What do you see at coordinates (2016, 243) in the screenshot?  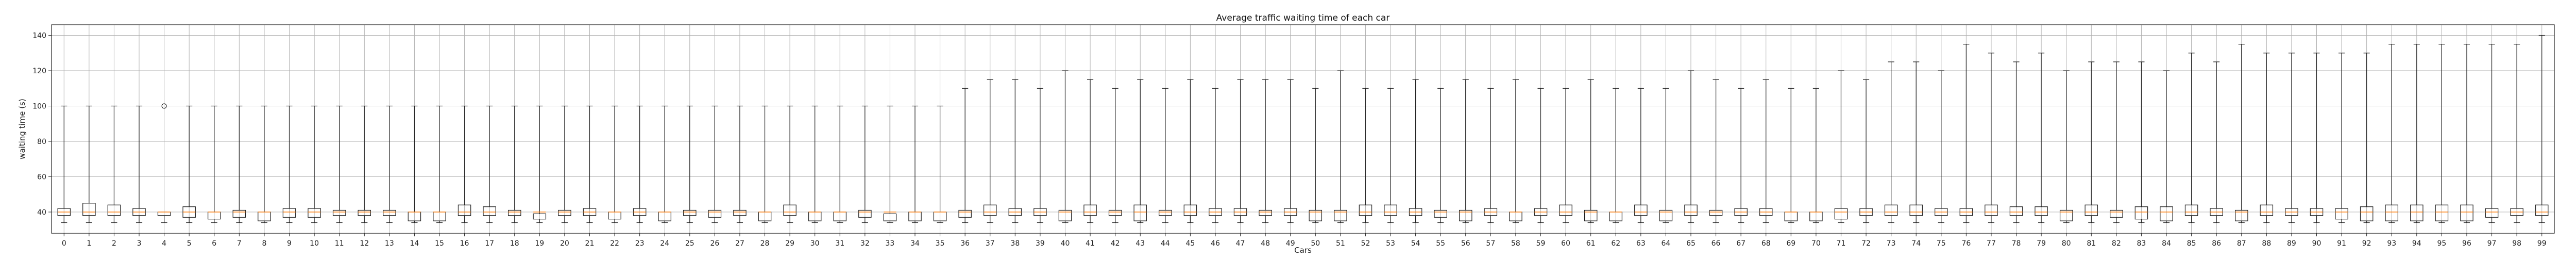 I see `x-tick-label: 78` at bounding box center [2016, 243].